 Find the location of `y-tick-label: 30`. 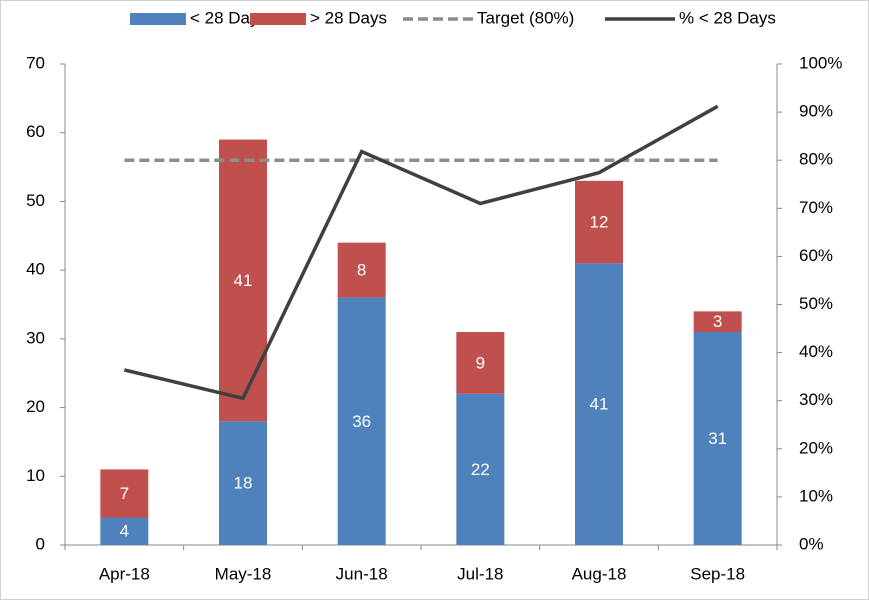

y-tick-label: 30 is located at coordinates (35, 337).